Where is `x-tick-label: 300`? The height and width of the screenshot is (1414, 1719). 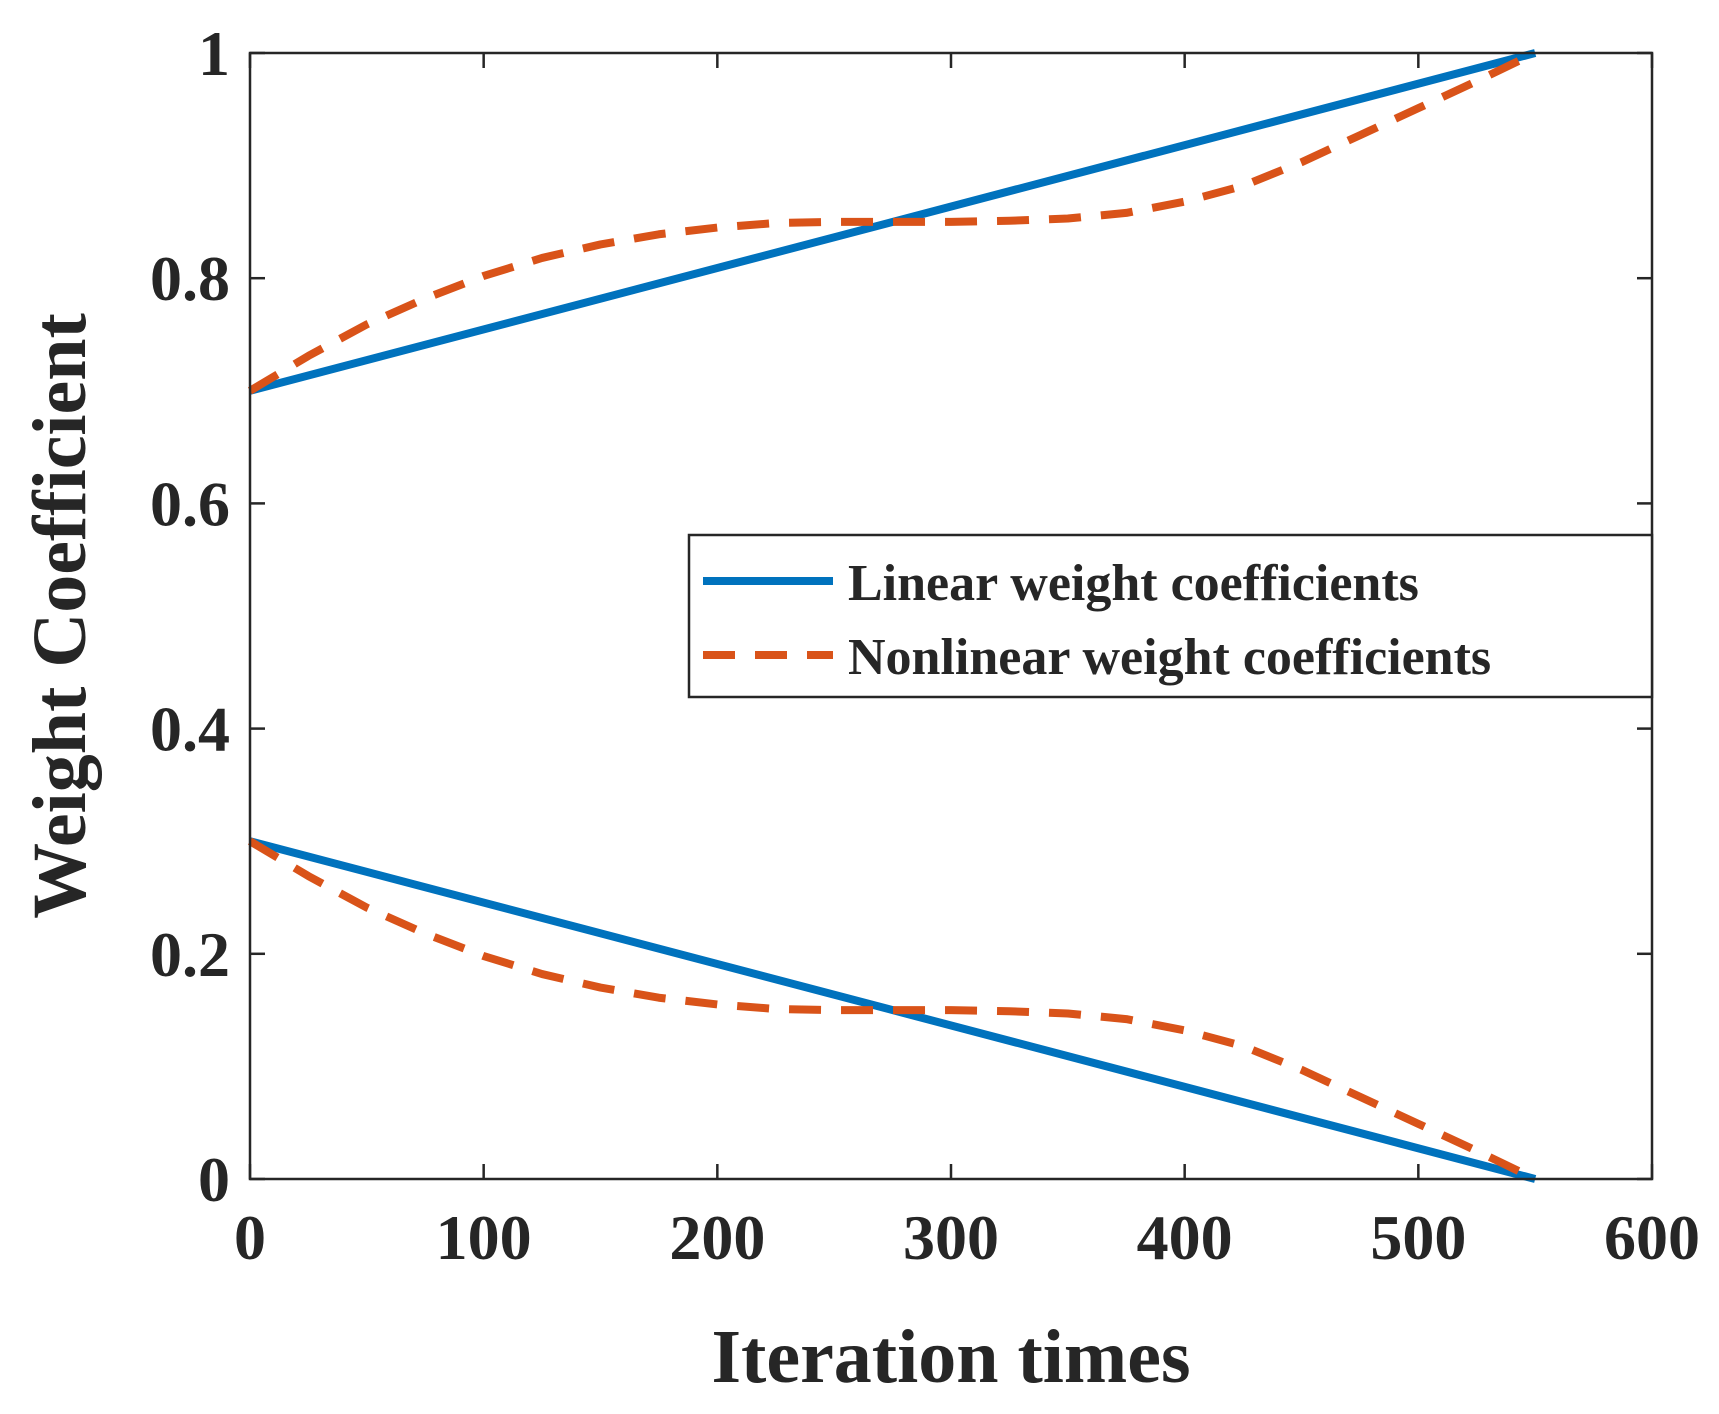
x-tick-label: 300 is located at coordinates (951, 1237).